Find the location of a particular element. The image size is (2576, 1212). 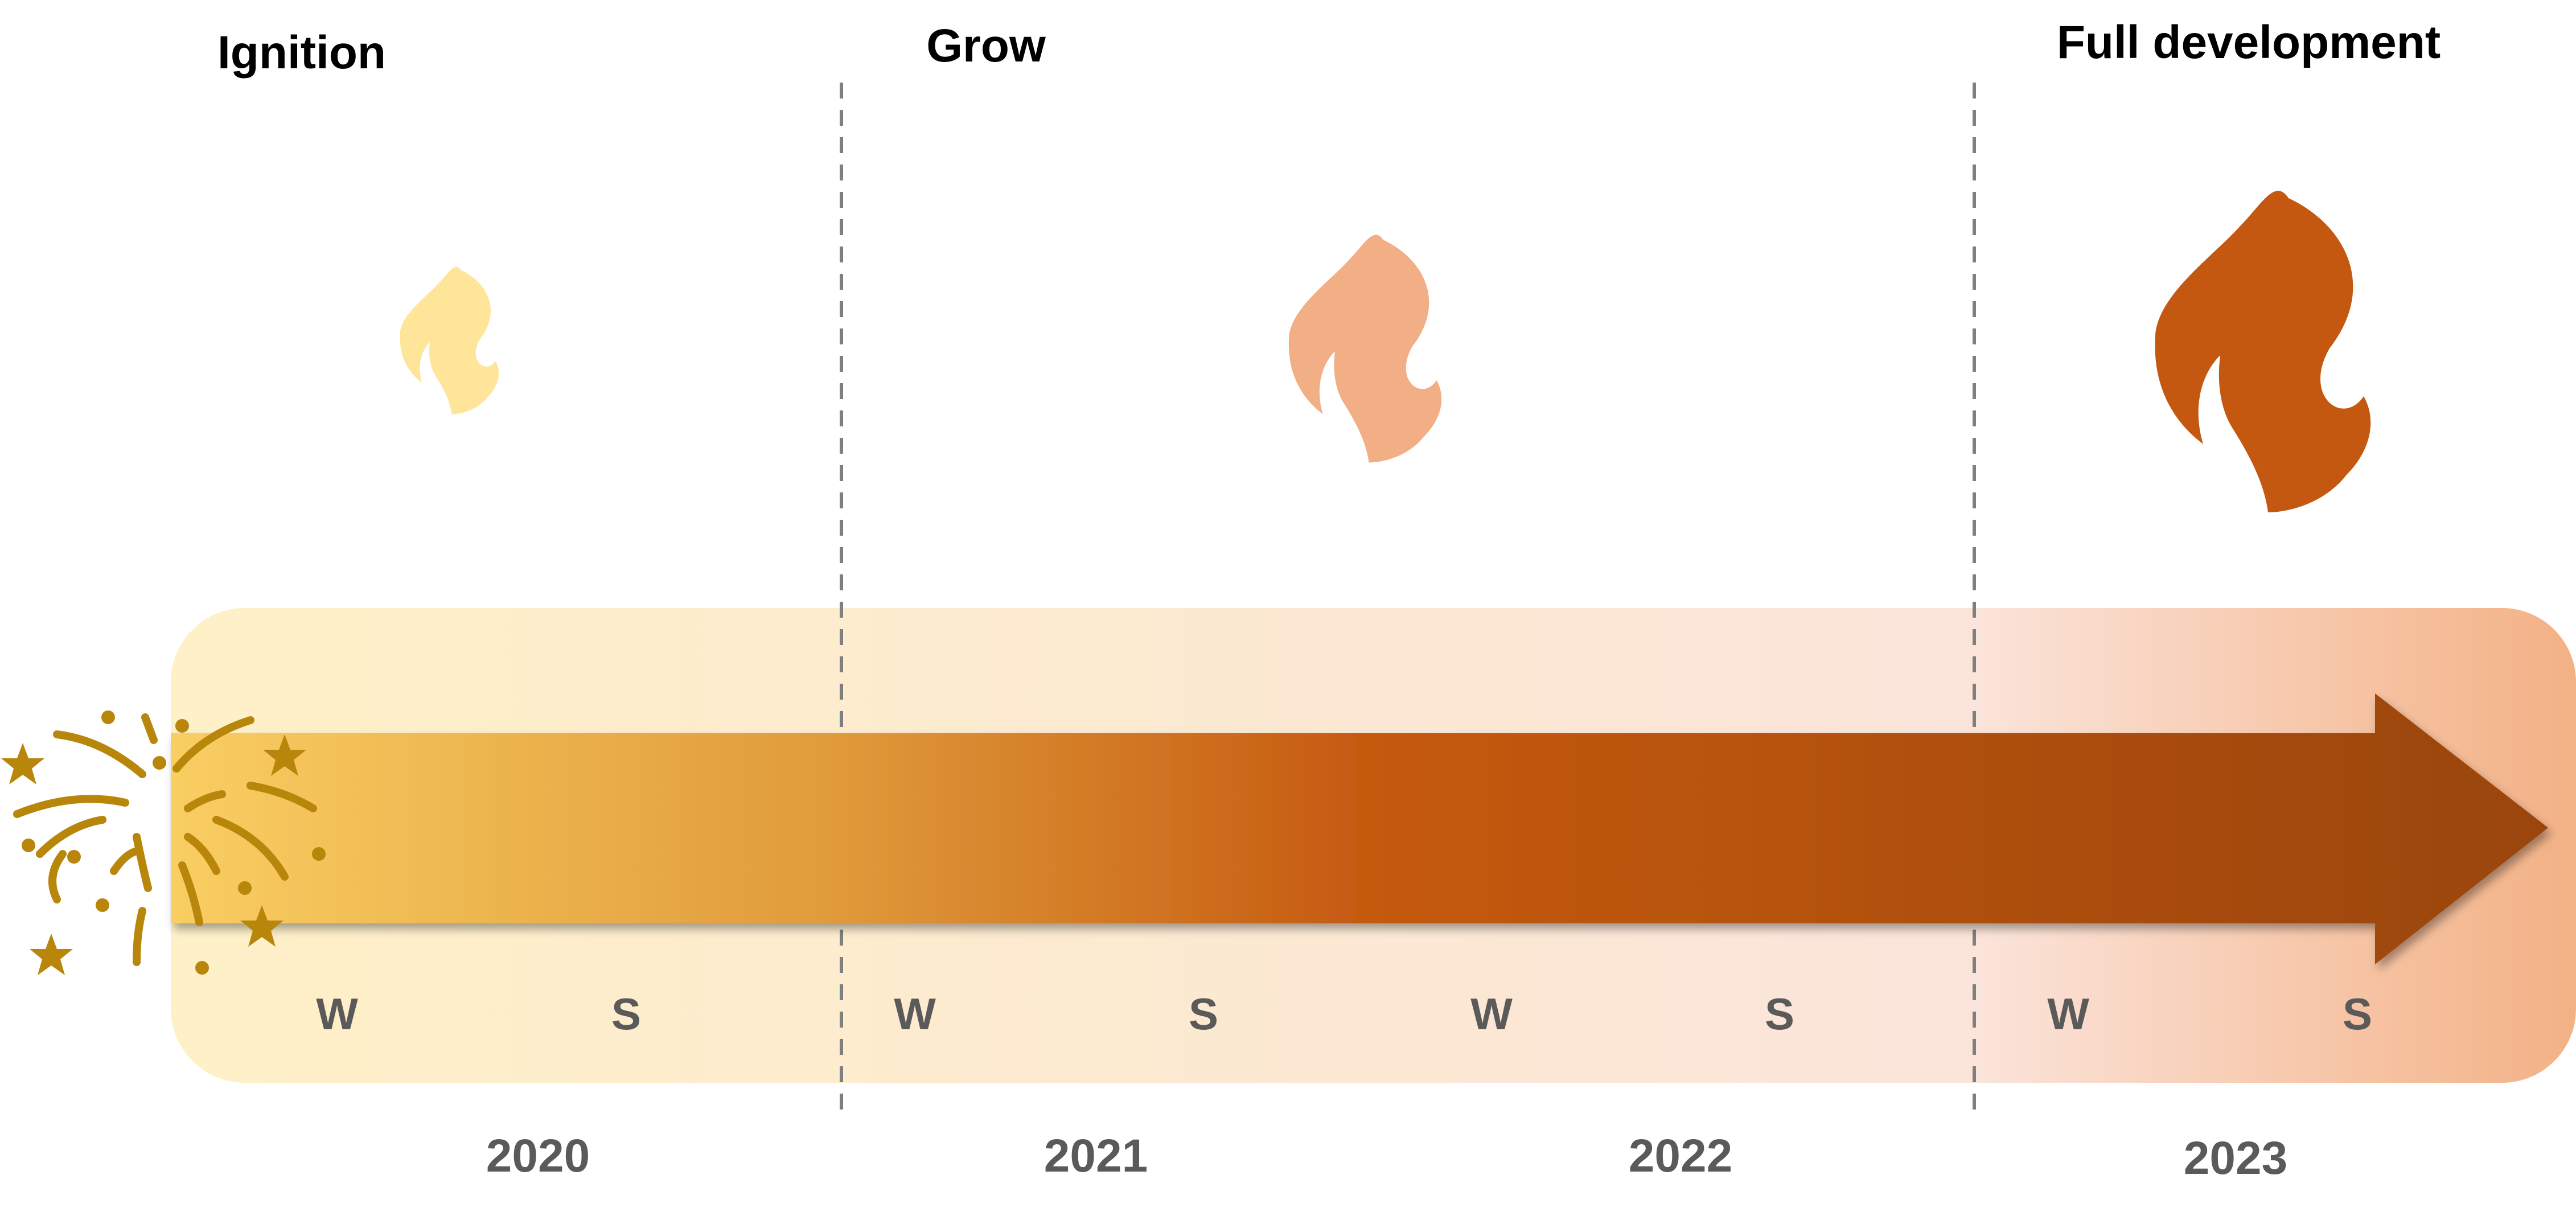

year-label-2022: 2022 is located at coordinates (1680, 1156).